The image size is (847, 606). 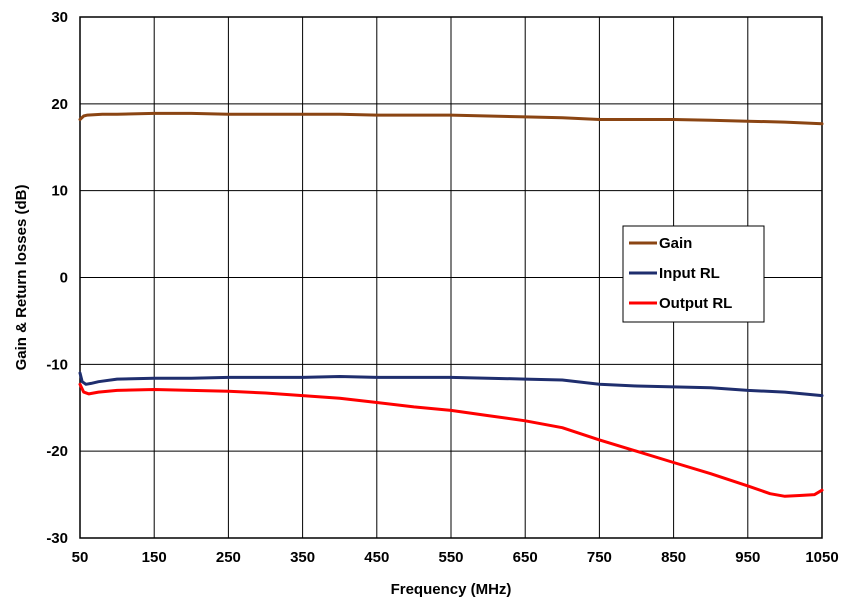 What do you see at coordinates (228, 557) in the screenshot?
I see `x-tick-label: 250` at bounding box center [228, 557].